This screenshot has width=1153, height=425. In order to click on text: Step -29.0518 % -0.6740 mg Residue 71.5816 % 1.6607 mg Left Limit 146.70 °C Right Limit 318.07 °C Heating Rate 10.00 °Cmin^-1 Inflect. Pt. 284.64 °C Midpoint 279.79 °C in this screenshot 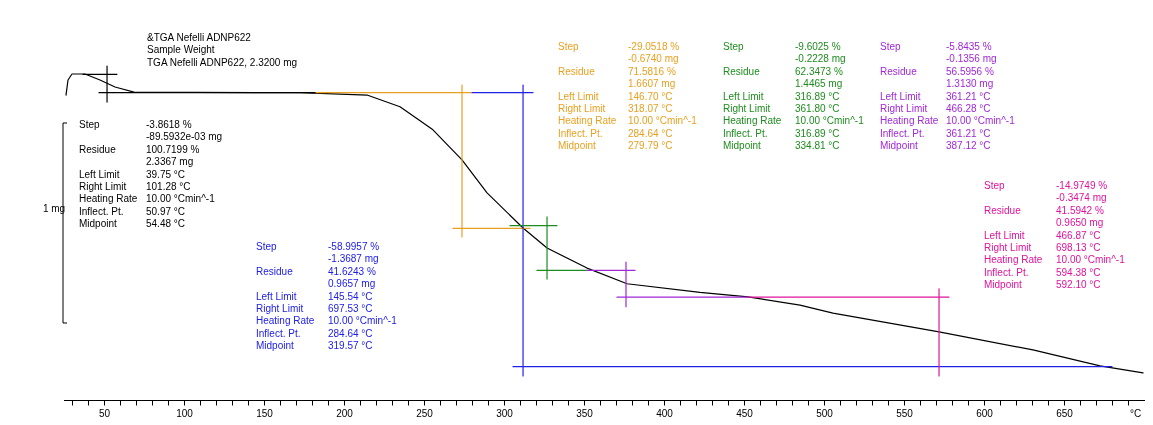, I will do `click(627, 96)`.